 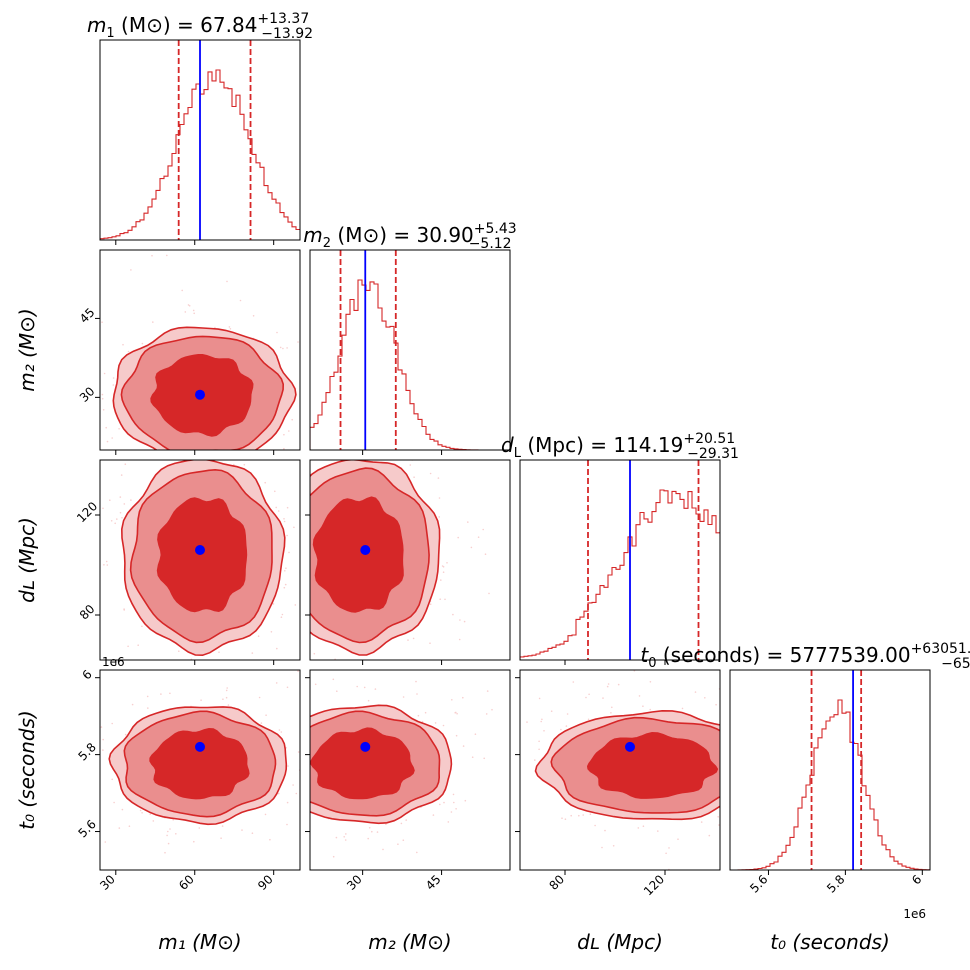 What do you see at coordinates (200, 140) in the screenshot?
I see `histogram-m1` at bounding box center [200, 140].